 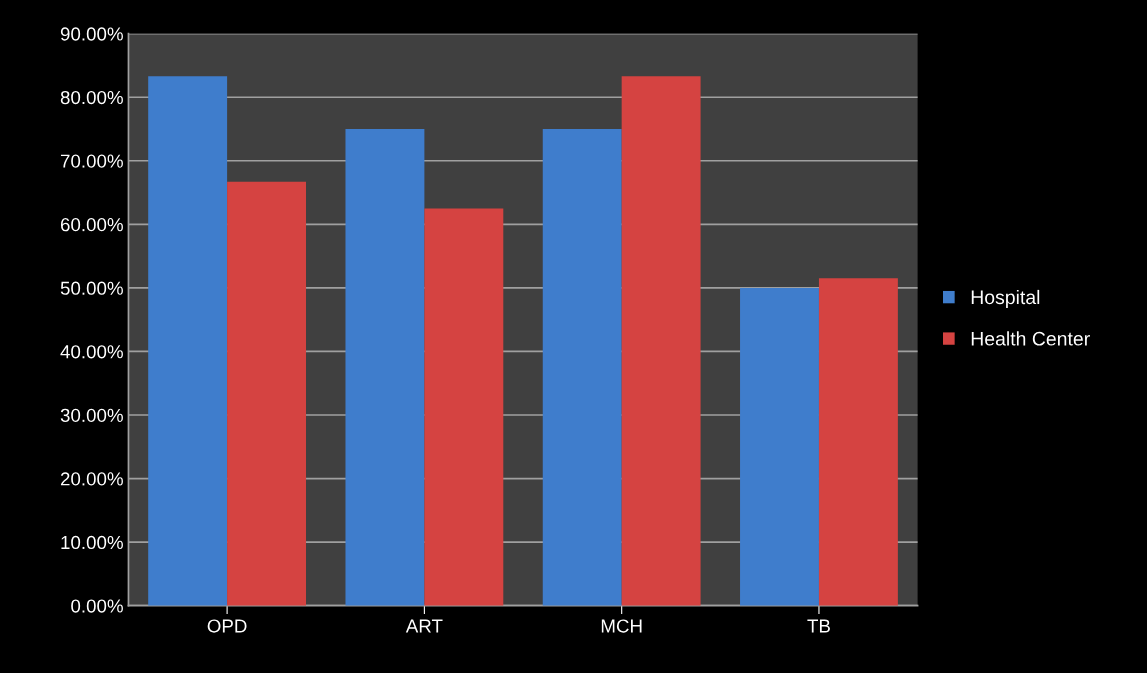 What do you see at coordinates (1030, 338) in the screenshot?
I see `legend-label: Health Center` at bounding box center [1030, 338].